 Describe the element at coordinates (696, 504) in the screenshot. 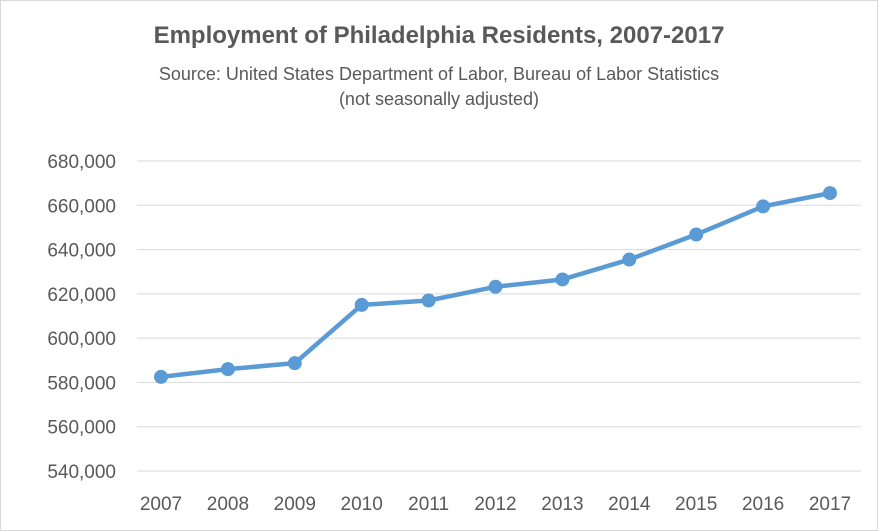

I see `x-tick-label: 2015` at that location.